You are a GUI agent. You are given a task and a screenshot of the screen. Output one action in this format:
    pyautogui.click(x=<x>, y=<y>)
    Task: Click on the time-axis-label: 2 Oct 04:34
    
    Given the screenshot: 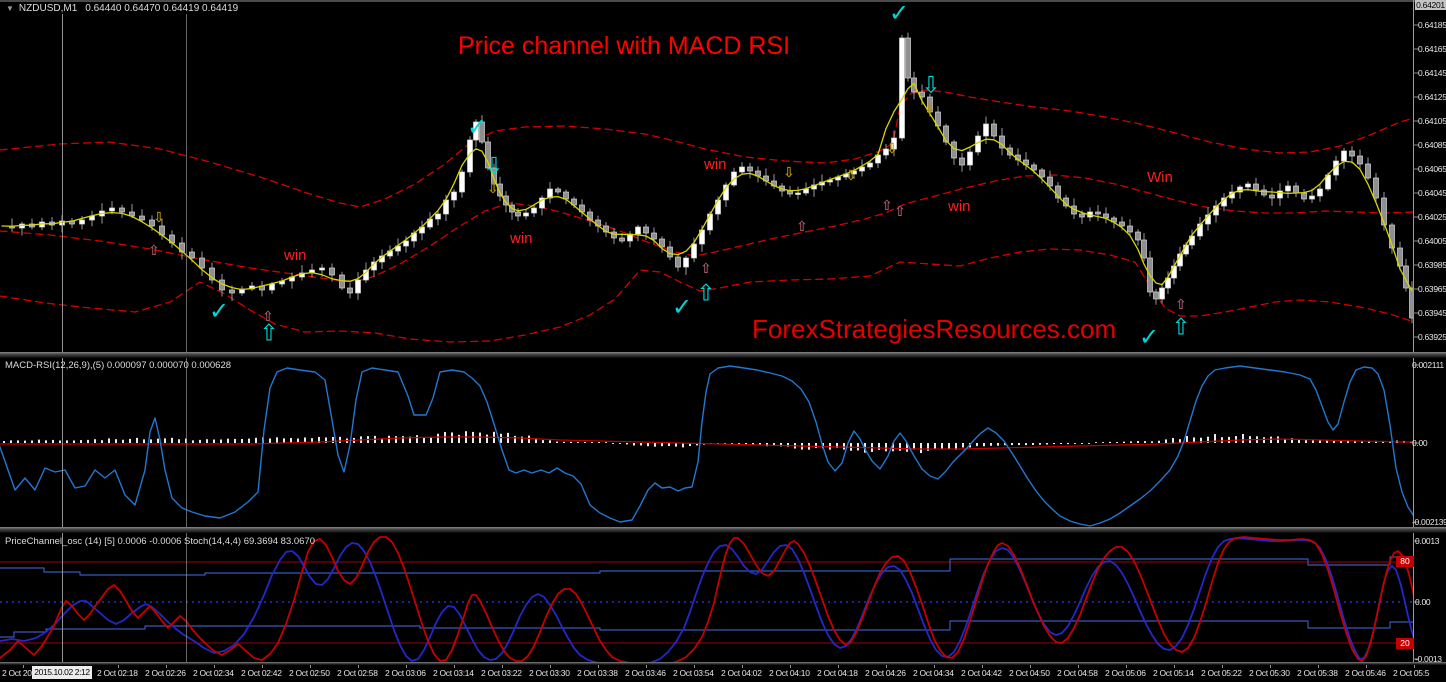 What is the action you would take?
    pyautogui.click(x=933, y=673)
    